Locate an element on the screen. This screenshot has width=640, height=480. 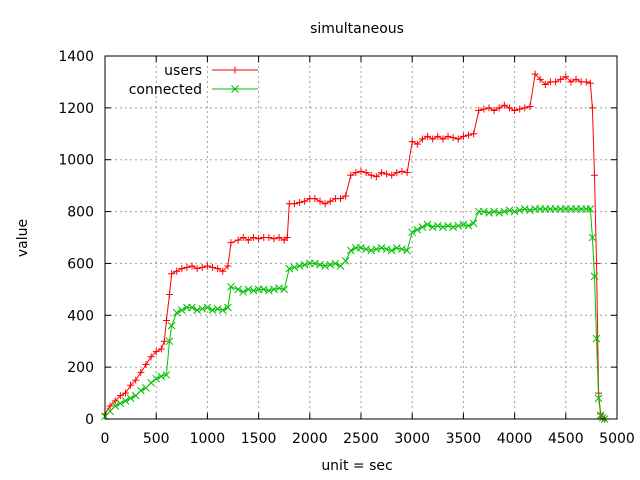
legend-label: users is located at coordinates (183, 71).